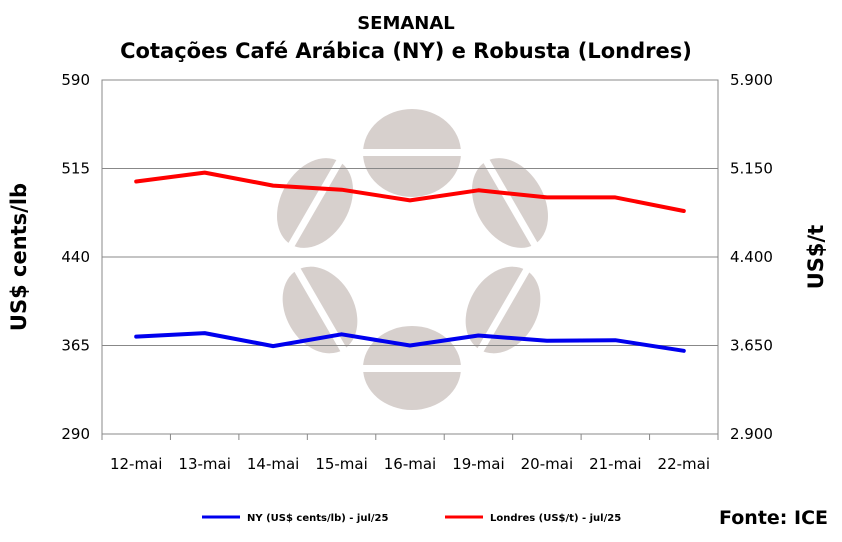  I want to click on coffee-bean-lower-right, so click(503, 310).